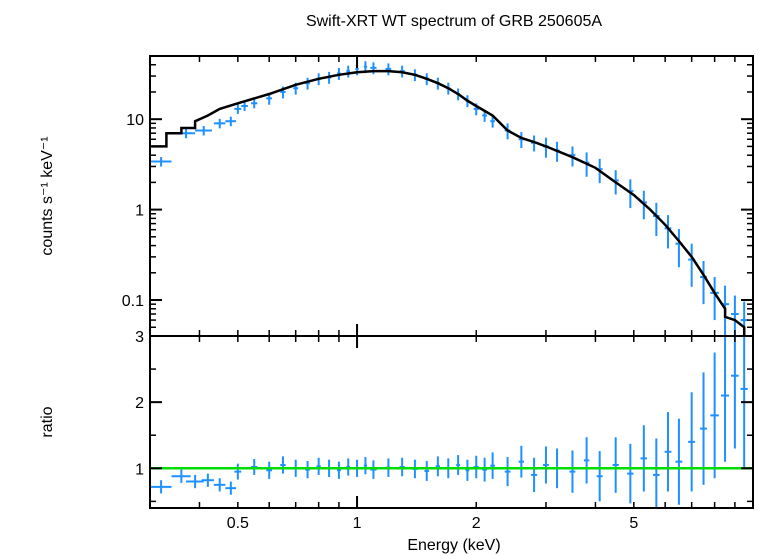  What do you see at coordinates (135, 120) in the screenshot?
I see `y-tick-label: 10` at bounding box center [135, 120].